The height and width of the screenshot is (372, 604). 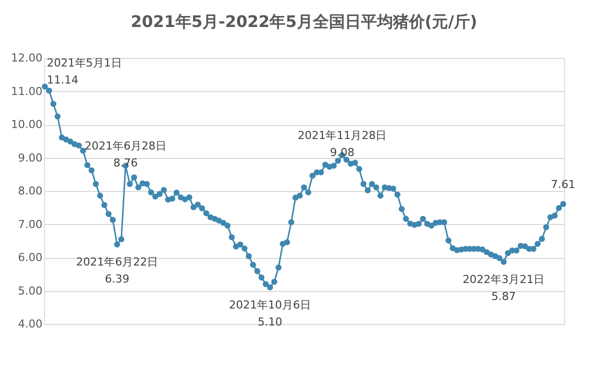 What do you see at coordinates (125, 155) in the screenshot?
I see `data-label: 2021年6月28日 8.76` at bounding box center [125, 155].